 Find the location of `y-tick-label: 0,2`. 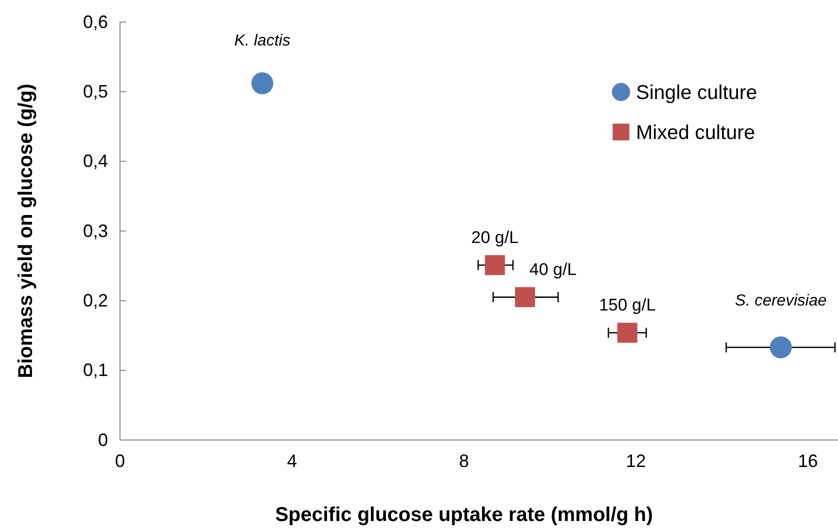

y-tick-label: 0,2 is located at coordinates (95, 300).